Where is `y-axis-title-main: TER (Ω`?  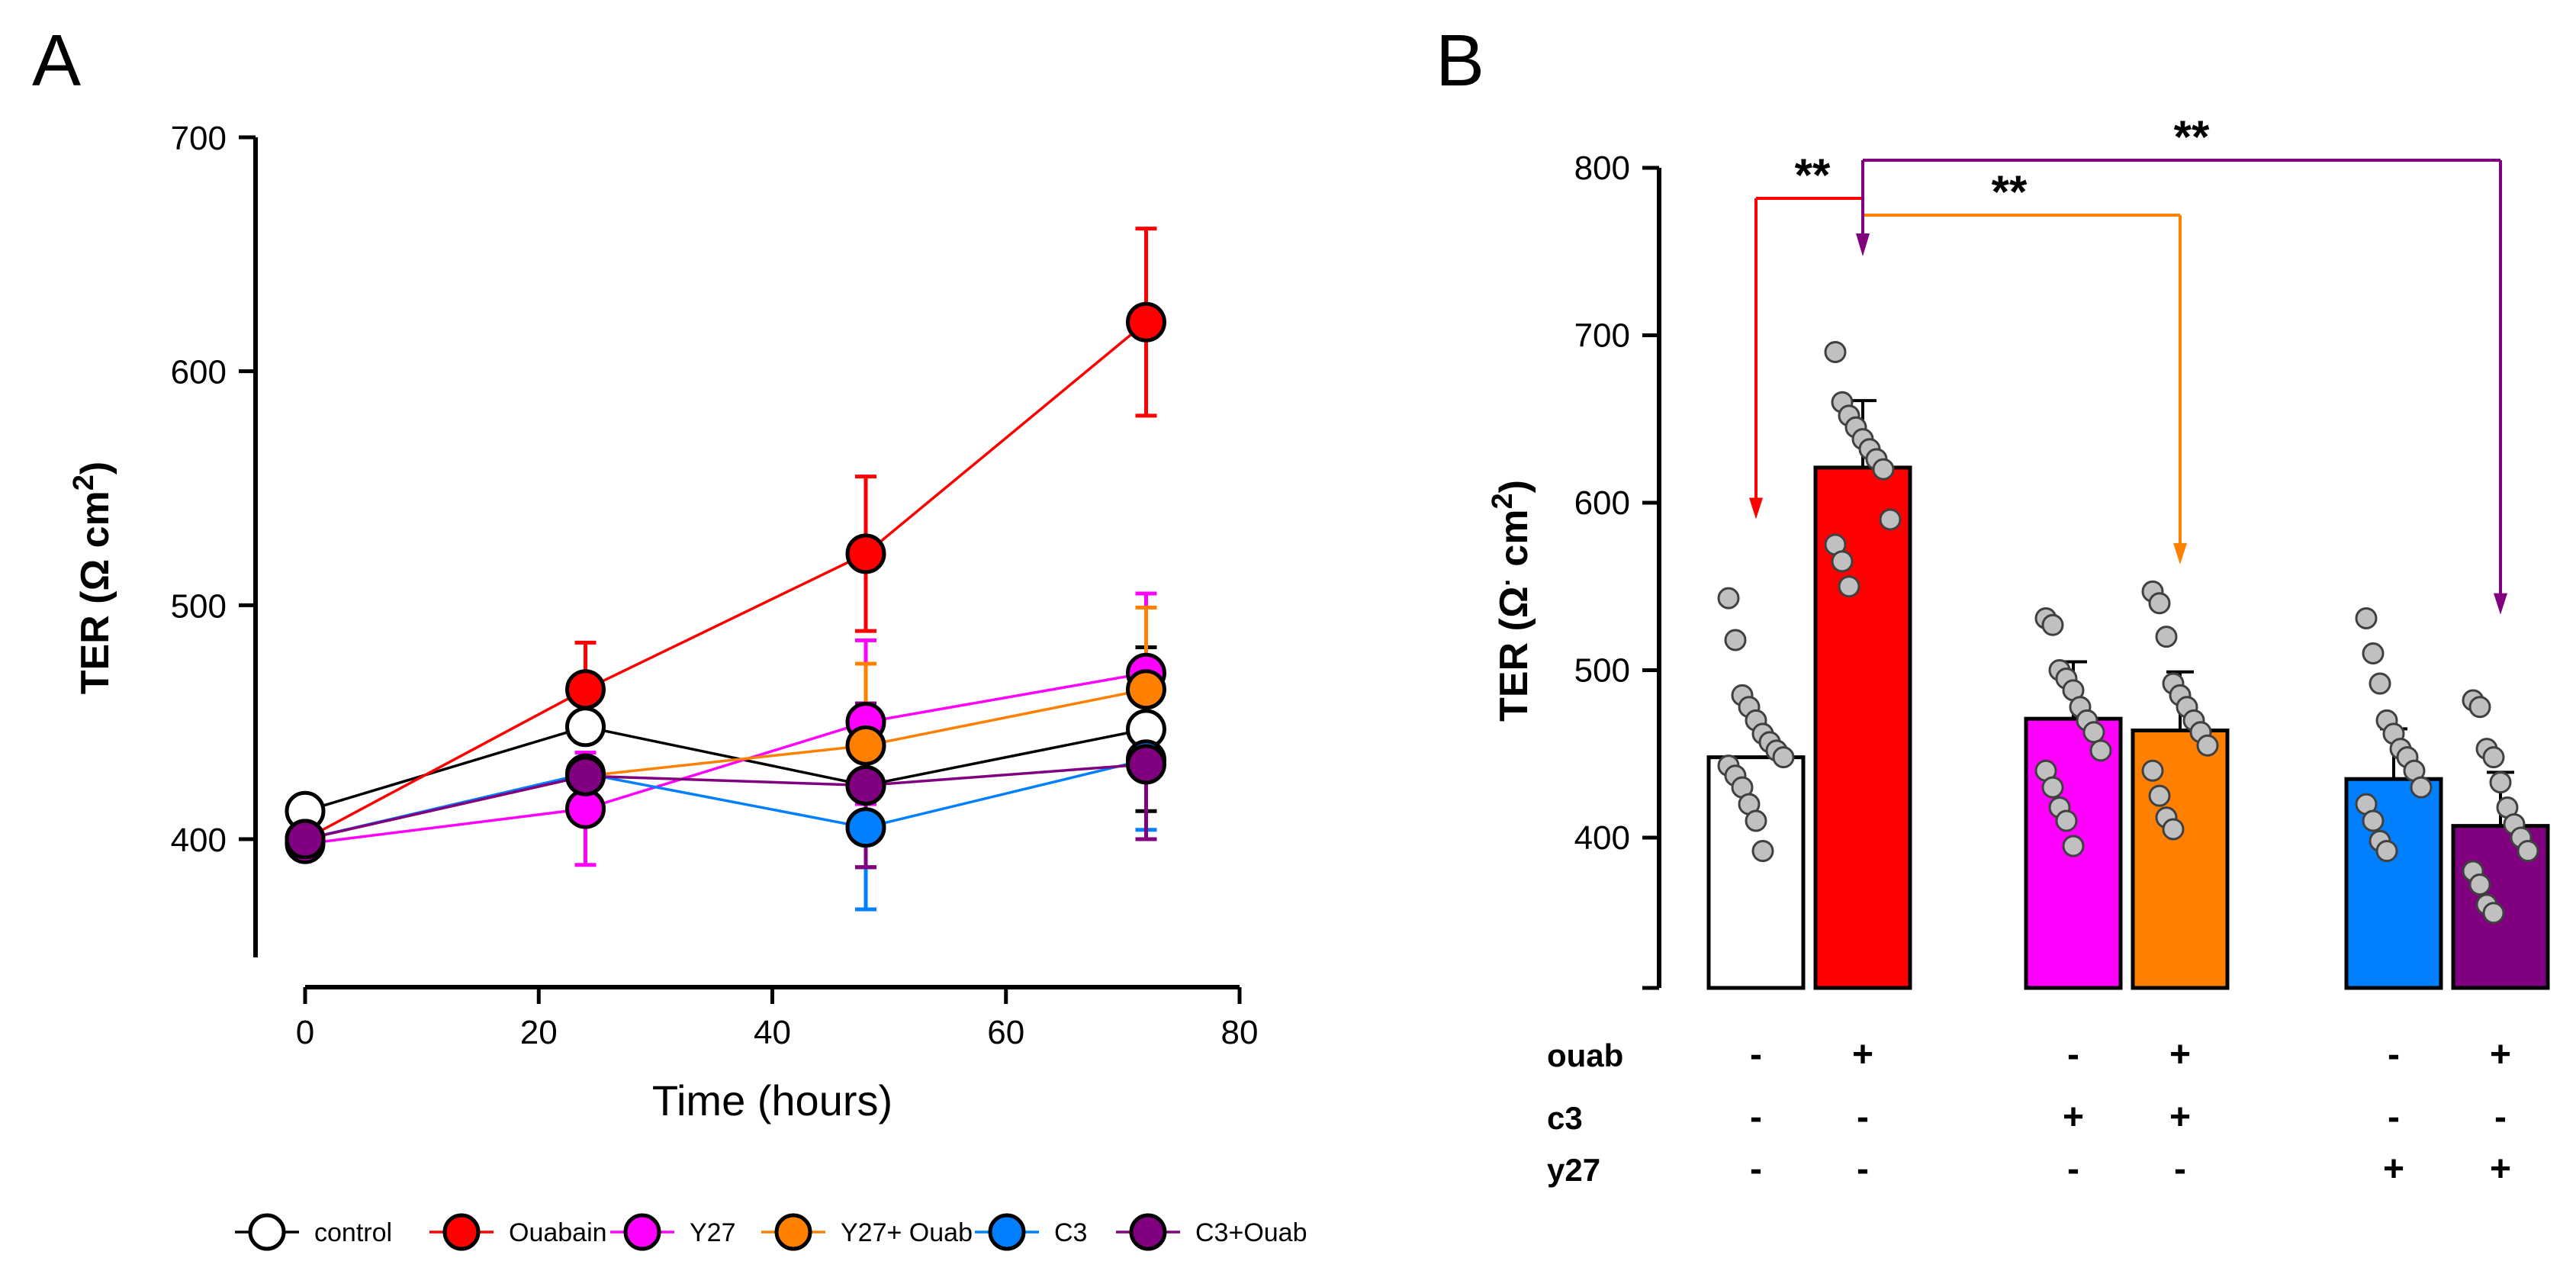
y-axis-title-main: TER (Ω is located at coordinates (1514, 653).